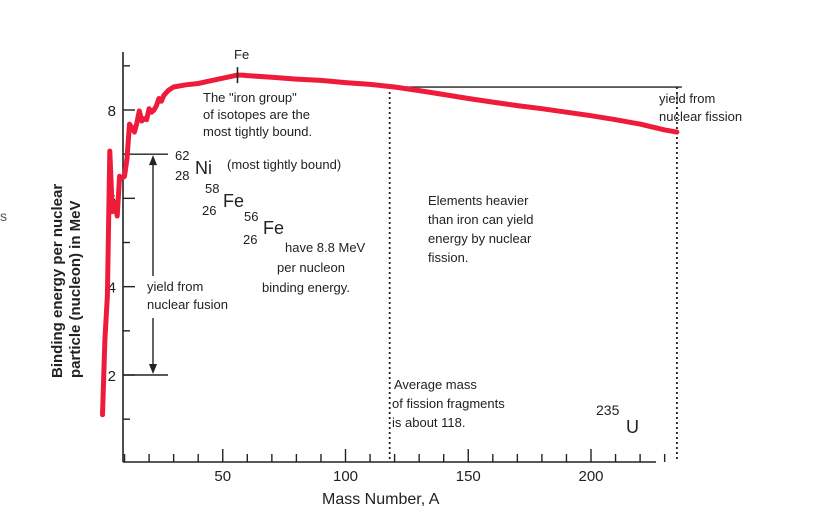 The width and height of the screenshot is (821, 528). Describe the element at coordinates (187, 295) in the screenshot. I see `fusion-yield-label: yield from nuclear fusion` at that location.